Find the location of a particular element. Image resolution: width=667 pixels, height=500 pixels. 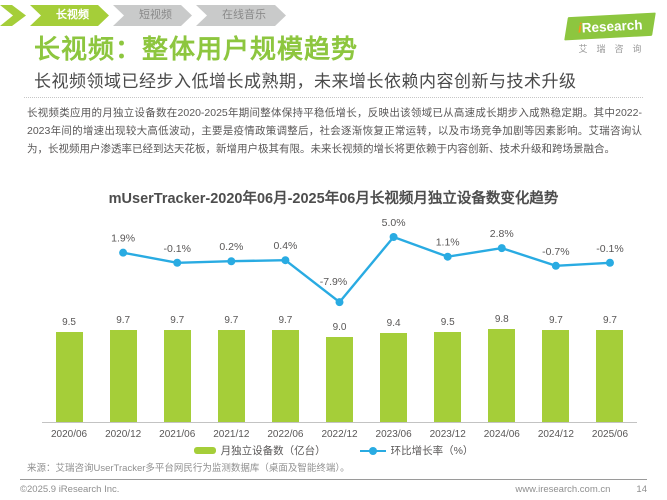

legend-label: 环比增长率（%） is located at coordinates (432, 451).